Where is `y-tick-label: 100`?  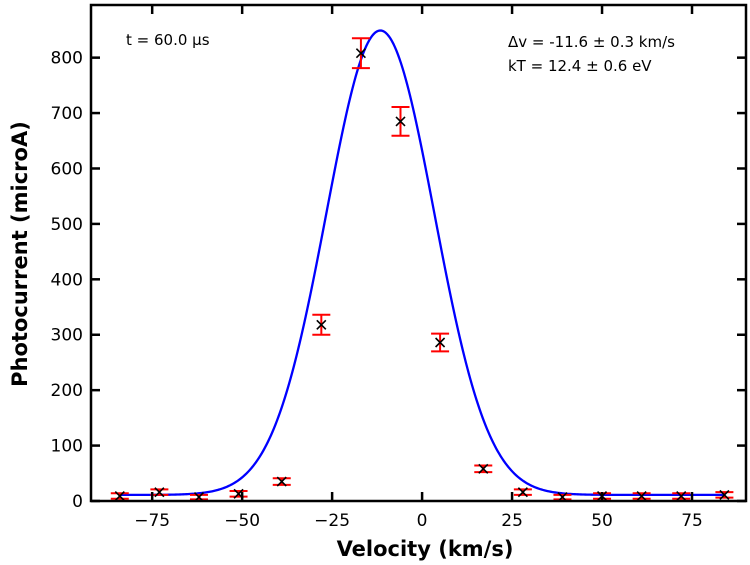
y-tick-label: 100 is located at coordinates (67, 447).